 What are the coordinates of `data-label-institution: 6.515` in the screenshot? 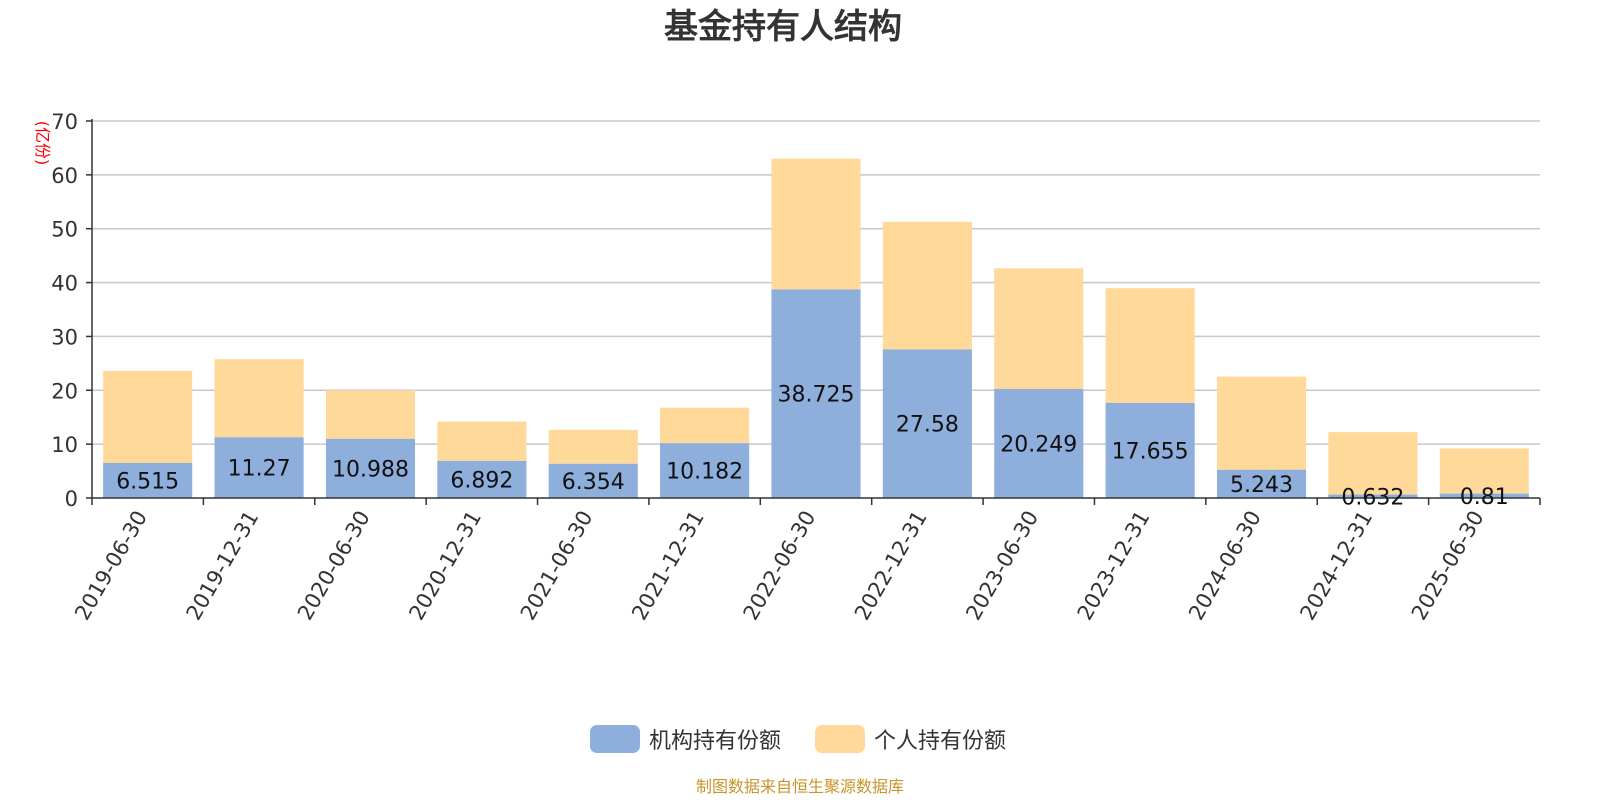 It's located at (147, 481).